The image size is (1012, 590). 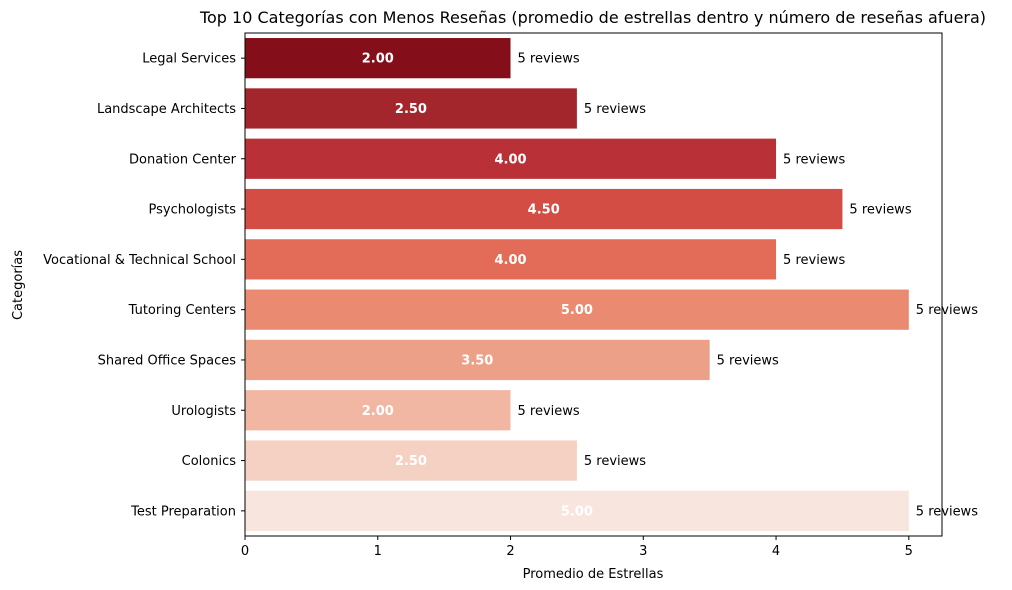 I want to click on y-tick-label: Psychologists, so click(x=193, y=210).